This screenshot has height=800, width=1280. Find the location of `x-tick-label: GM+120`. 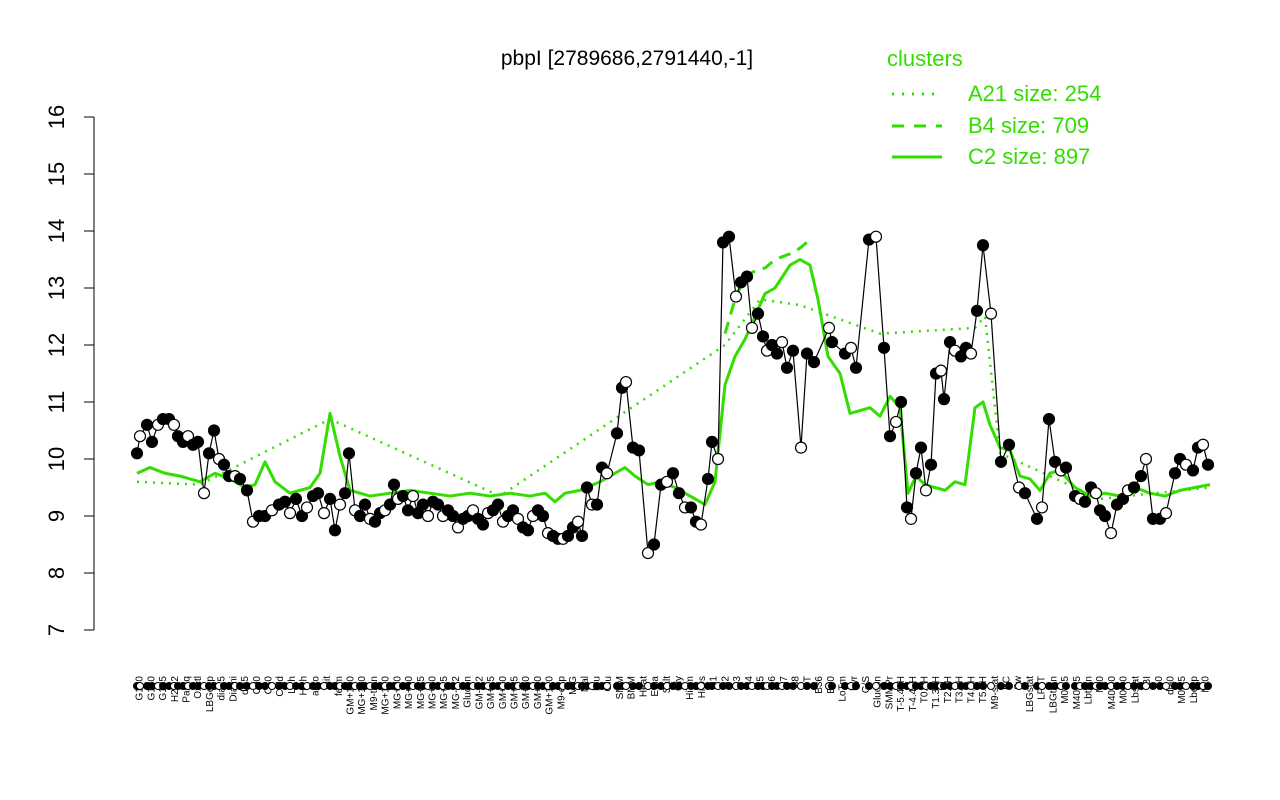

x-tick-label: GM+120 is located at coordinates (550, 695).